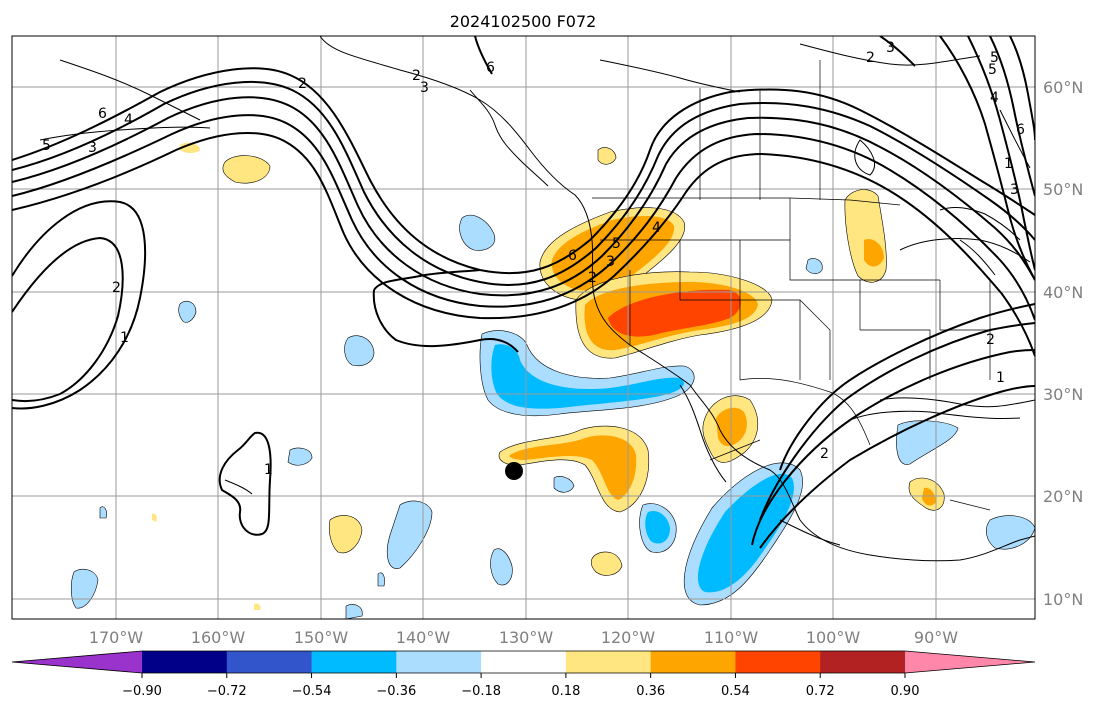 Image resolution: width=1105 pixels, height=712 pixels. I want to click on colorbar-tick-label: 0.90, so click(905, 691).